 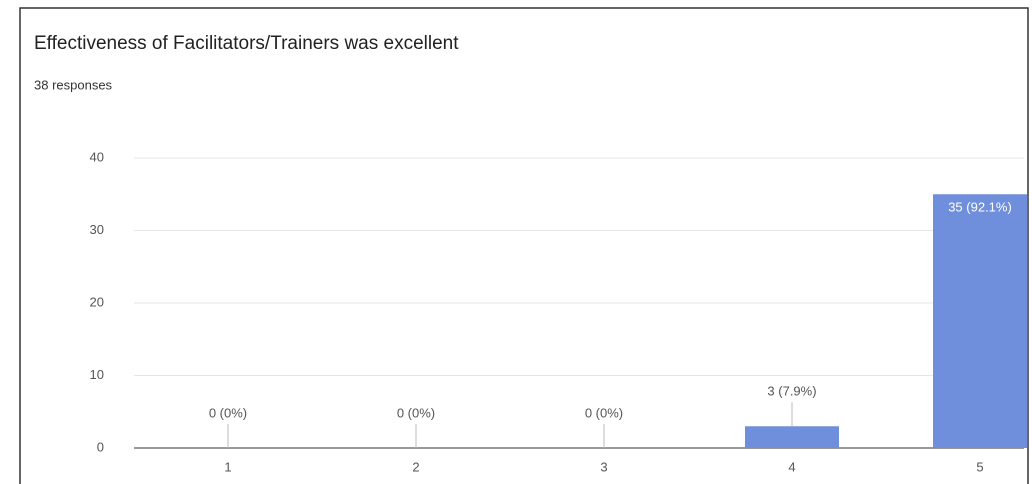 I want to click on y-tick-label: 30, so click(x=97, y=229).